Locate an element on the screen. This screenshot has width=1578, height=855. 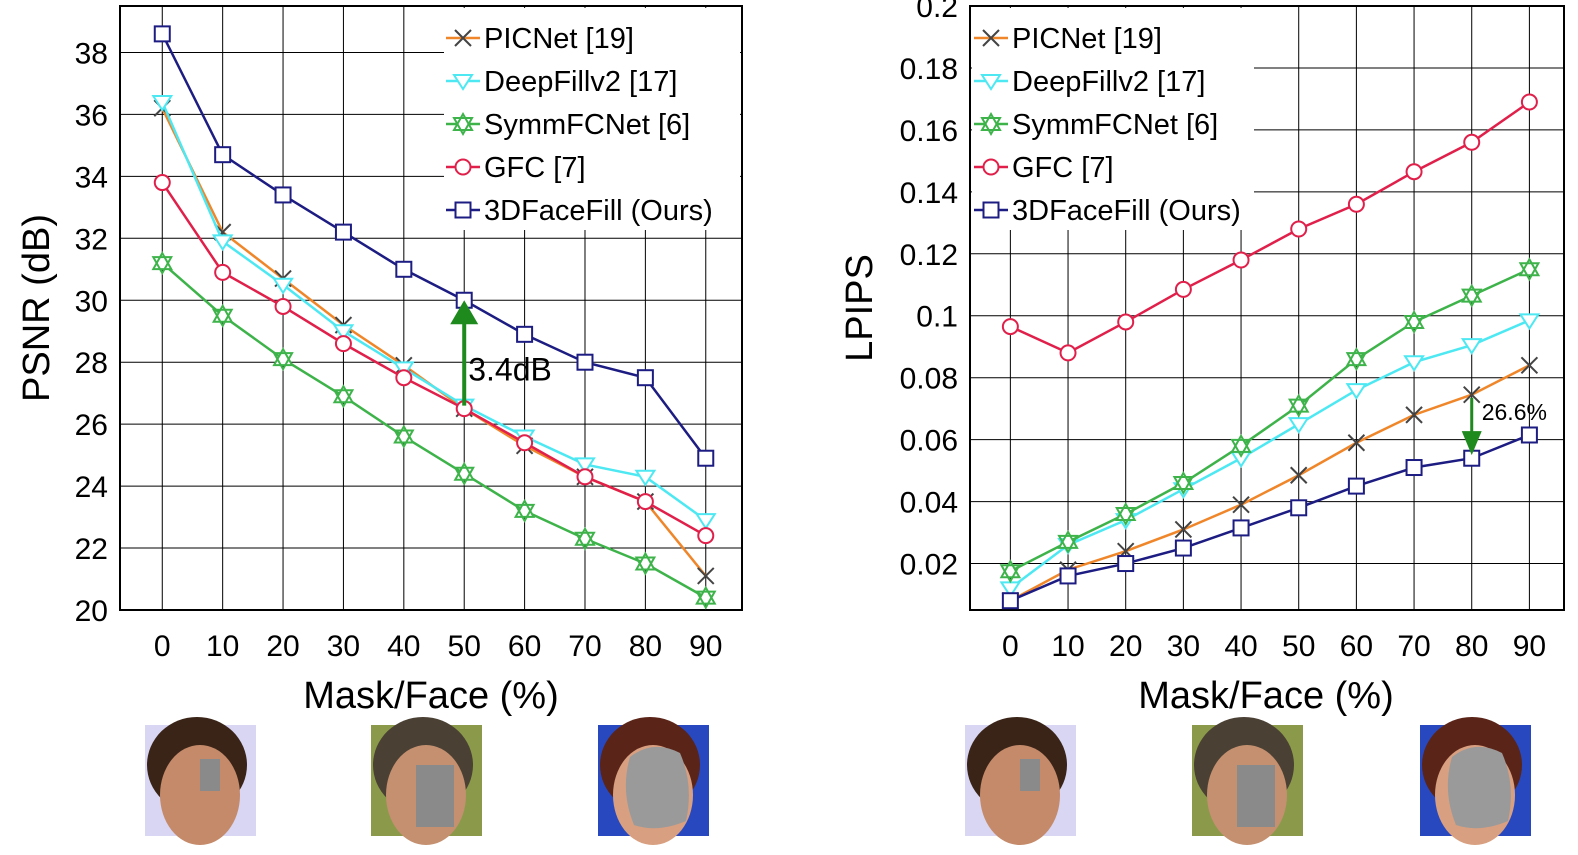
psnr-x-tick-label: 80 is located at coordinates (645, 646).